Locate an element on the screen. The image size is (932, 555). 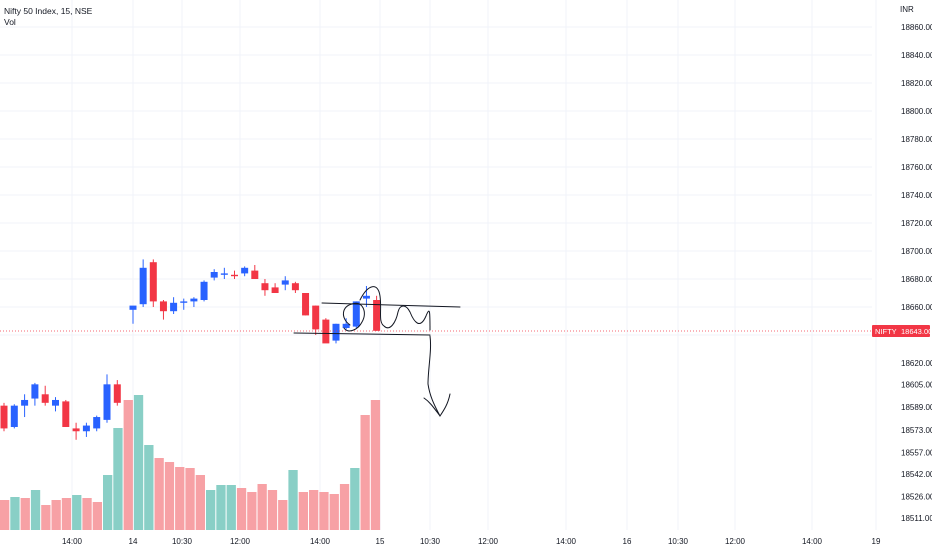
price-tick-label: 18740.00 is located at coordinates (916, 195).